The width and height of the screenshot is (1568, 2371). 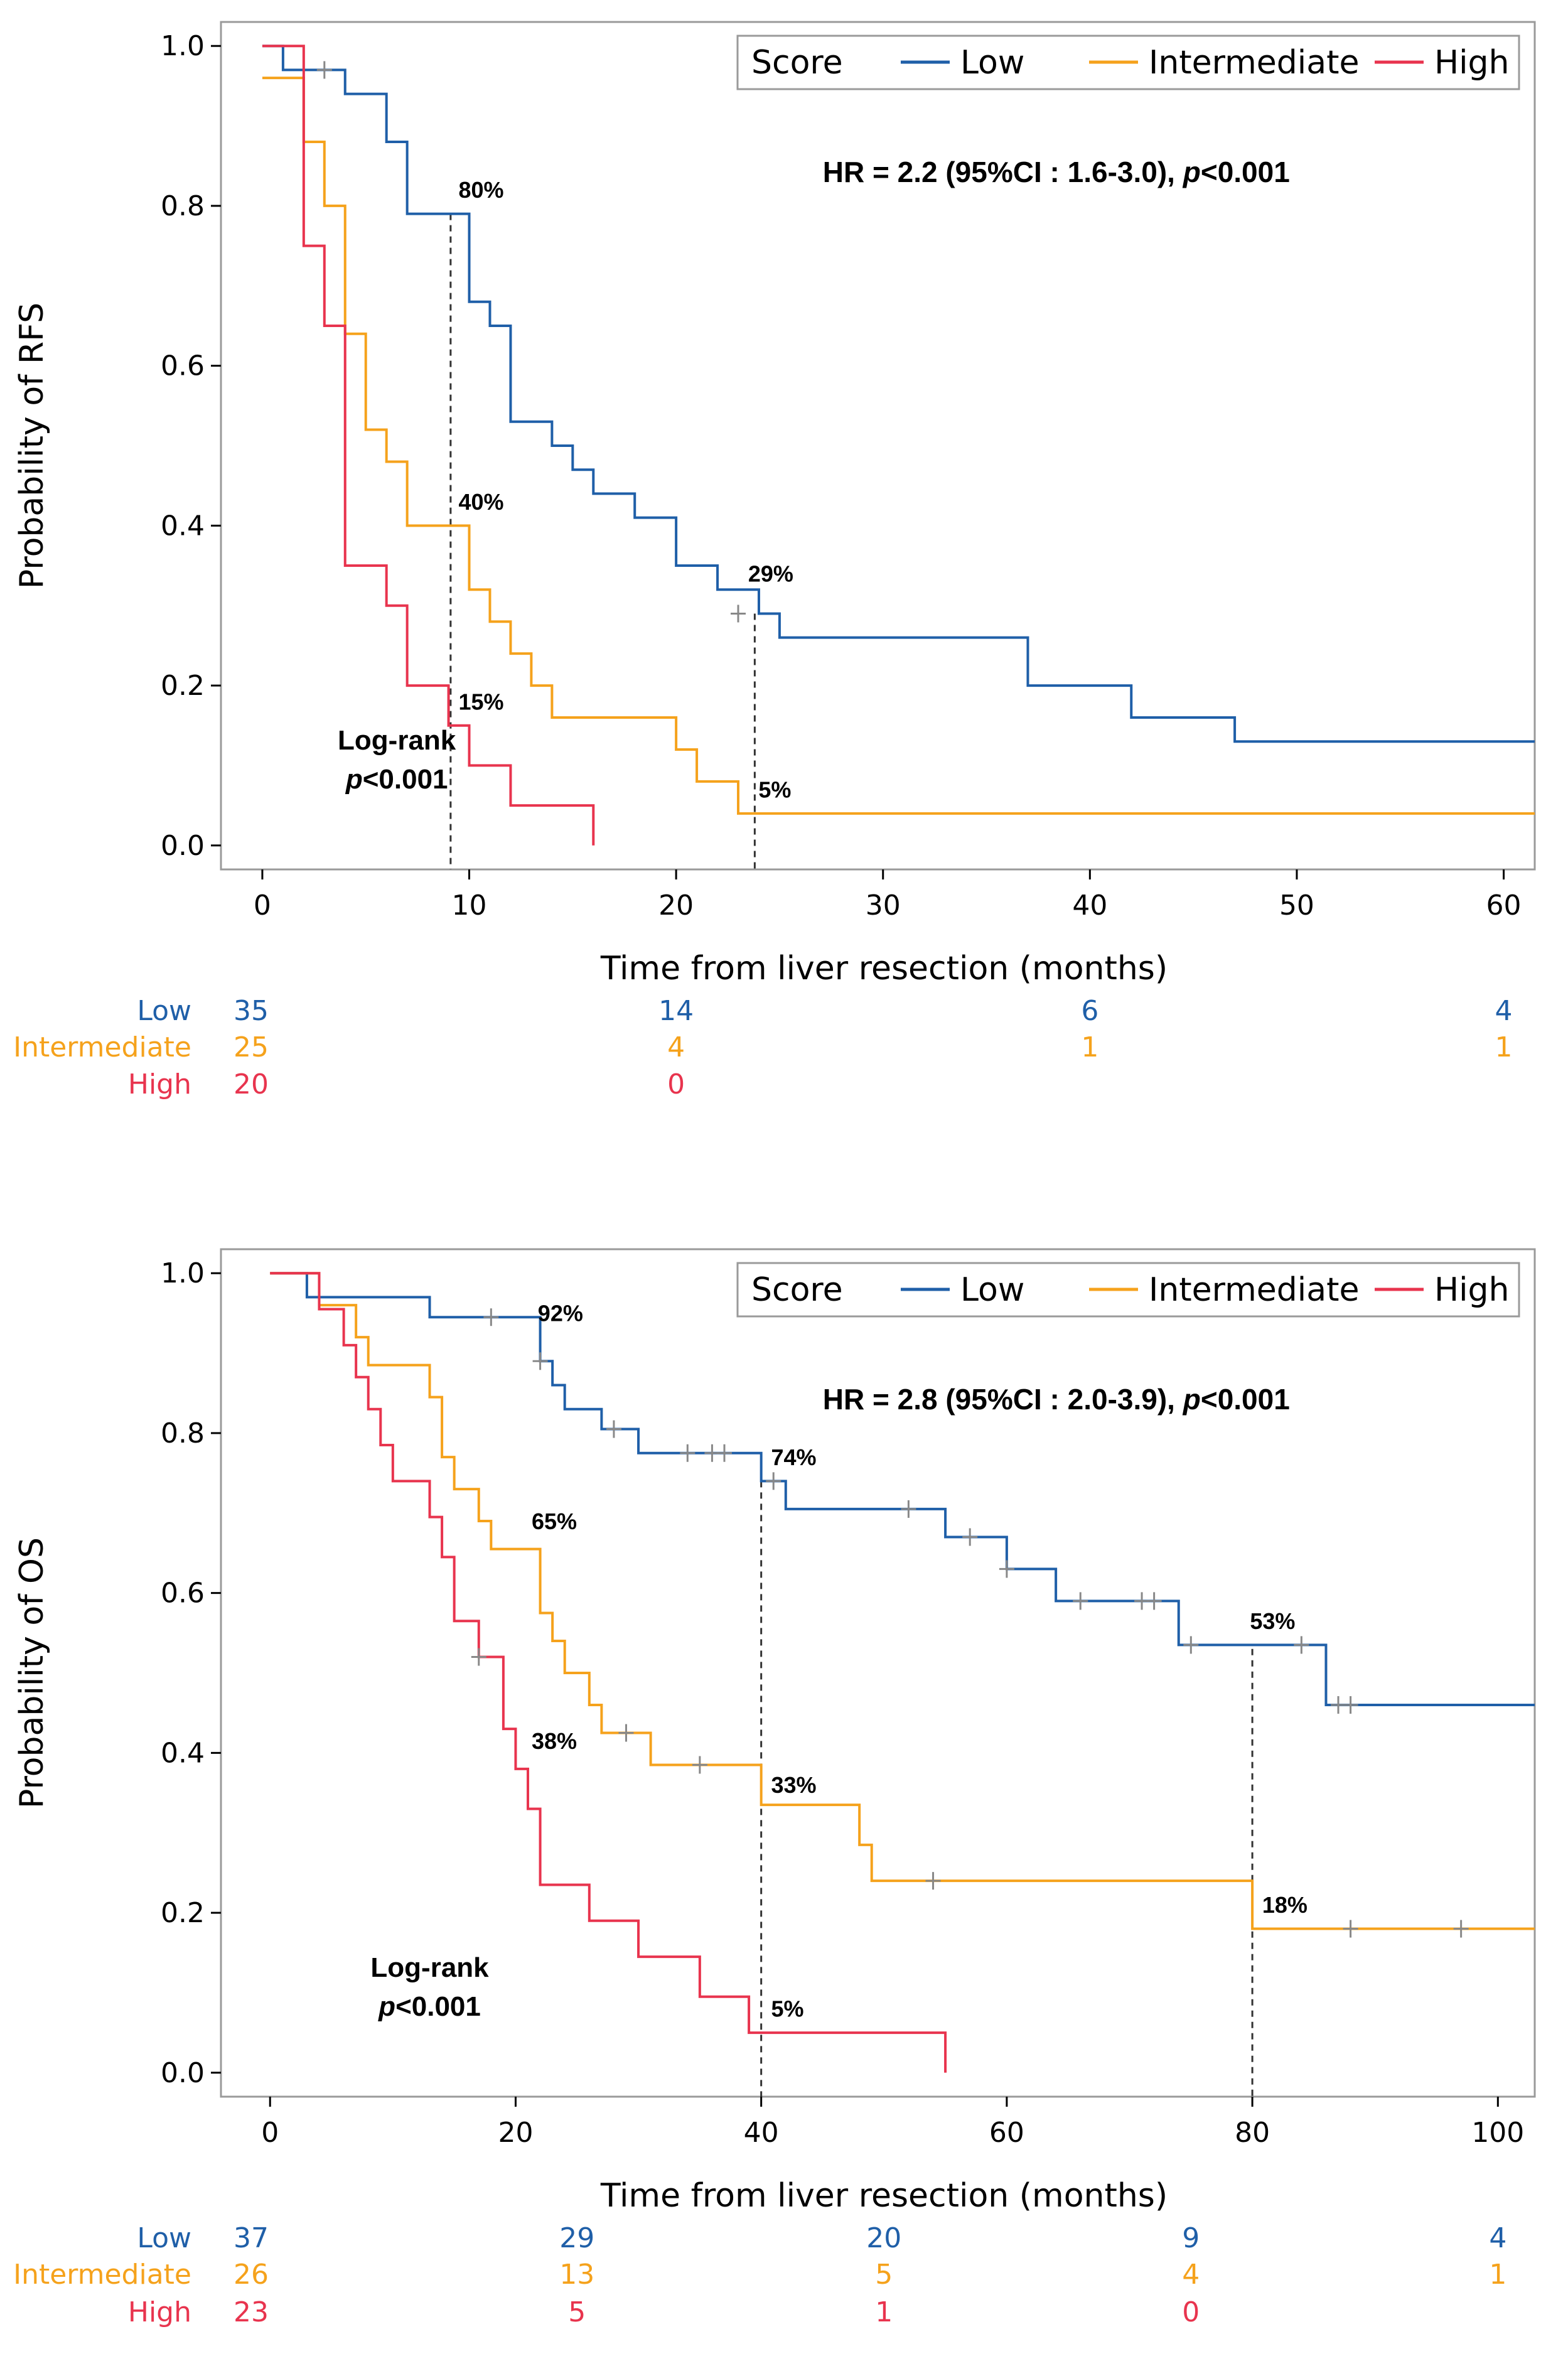 I want to click on x-tick-label: 80, so click(x=1252, y=2133).